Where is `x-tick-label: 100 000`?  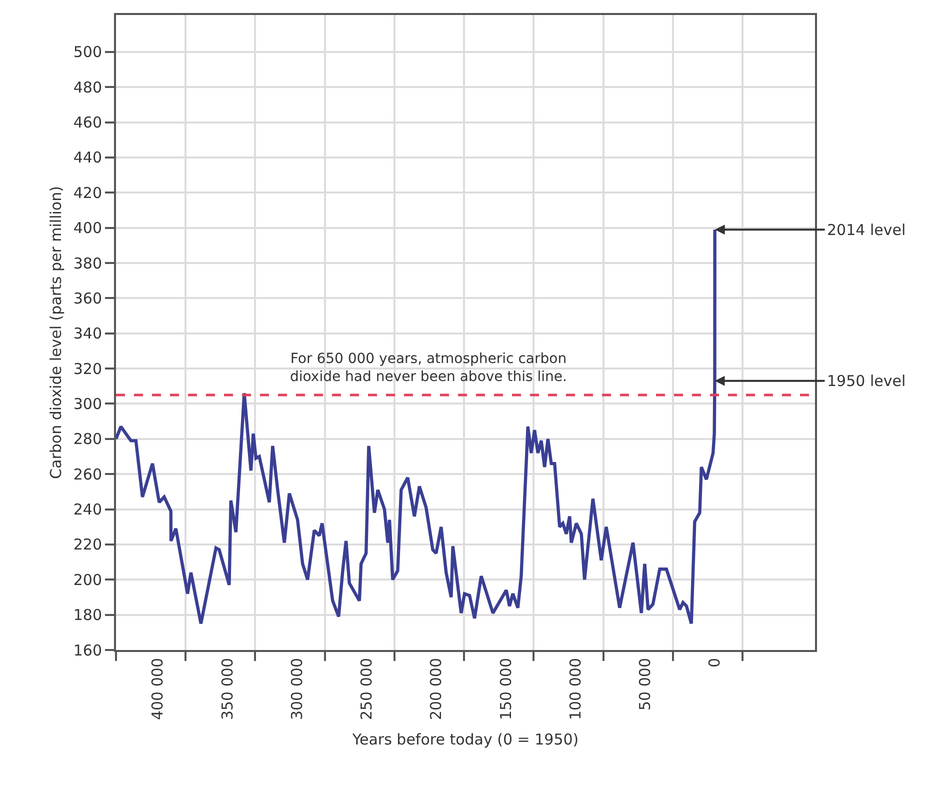 x-tick-label: 100 000 is located at coordinates (575, 689).